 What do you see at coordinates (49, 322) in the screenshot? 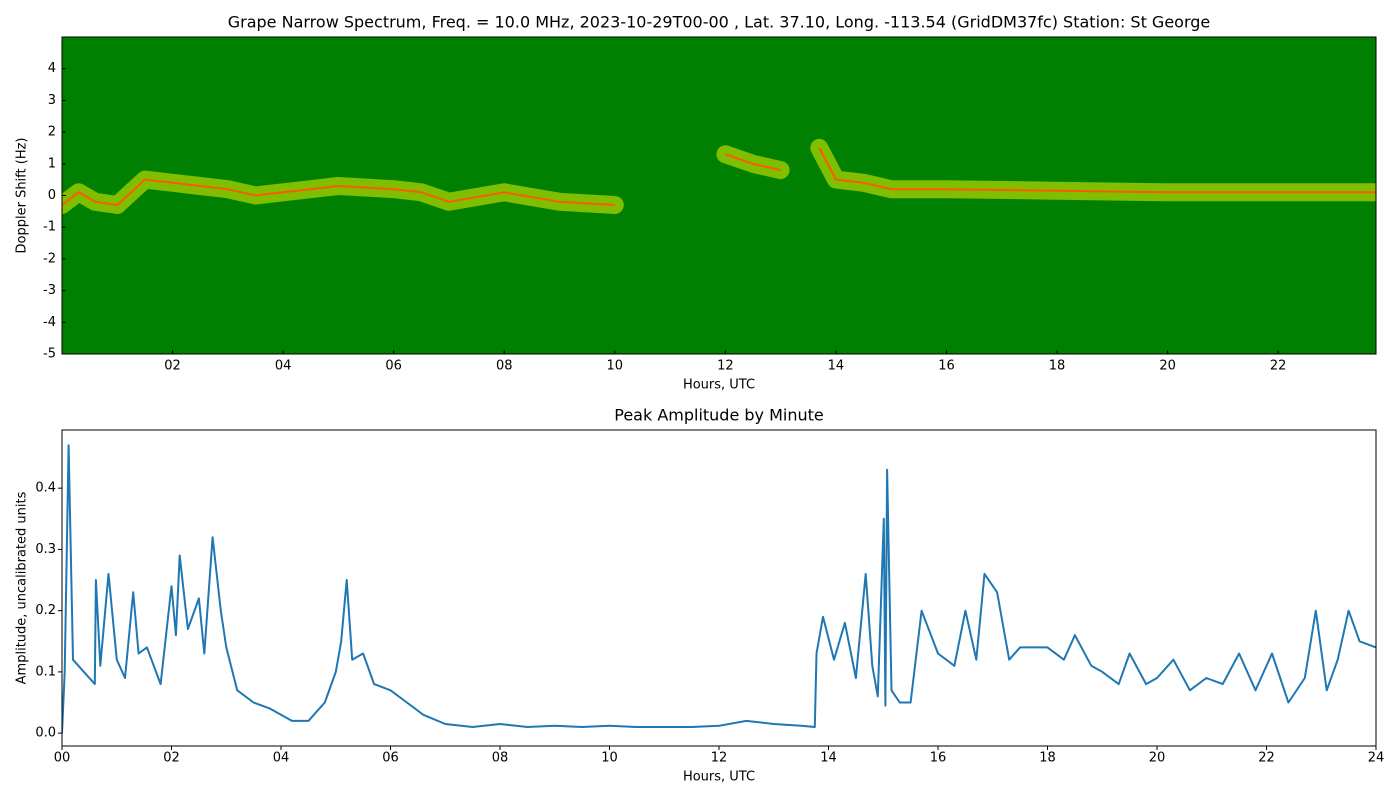
I see `y-tick-label: -4` at bounding box center [49, 322].